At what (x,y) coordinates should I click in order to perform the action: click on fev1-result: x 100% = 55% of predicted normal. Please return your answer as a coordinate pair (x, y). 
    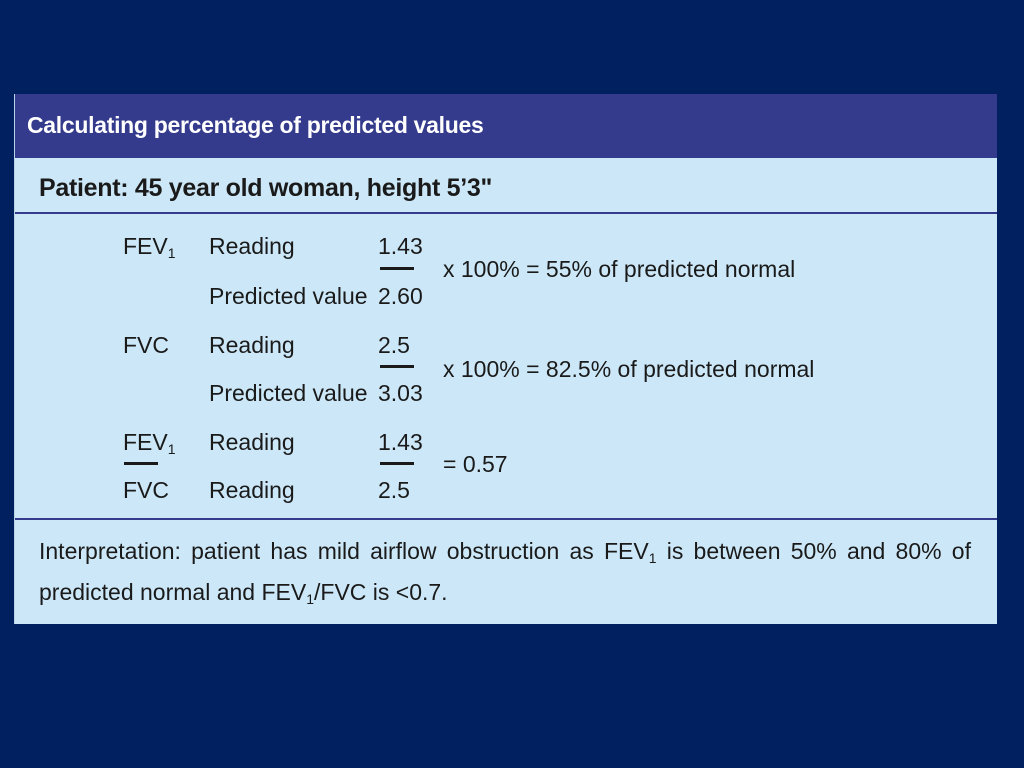
    Looking at the image, I should click on (619, 269).